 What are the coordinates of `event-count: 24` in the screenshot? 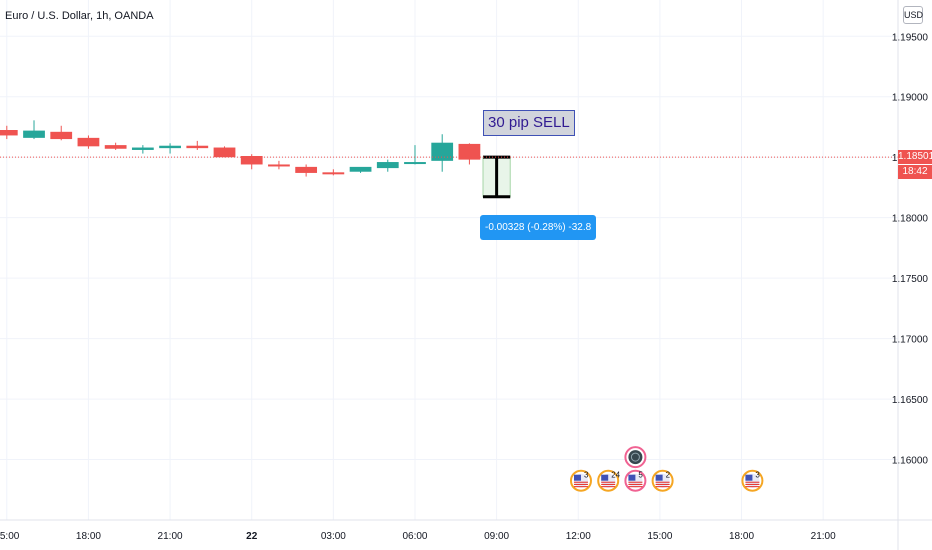 It's located at (615, 475).